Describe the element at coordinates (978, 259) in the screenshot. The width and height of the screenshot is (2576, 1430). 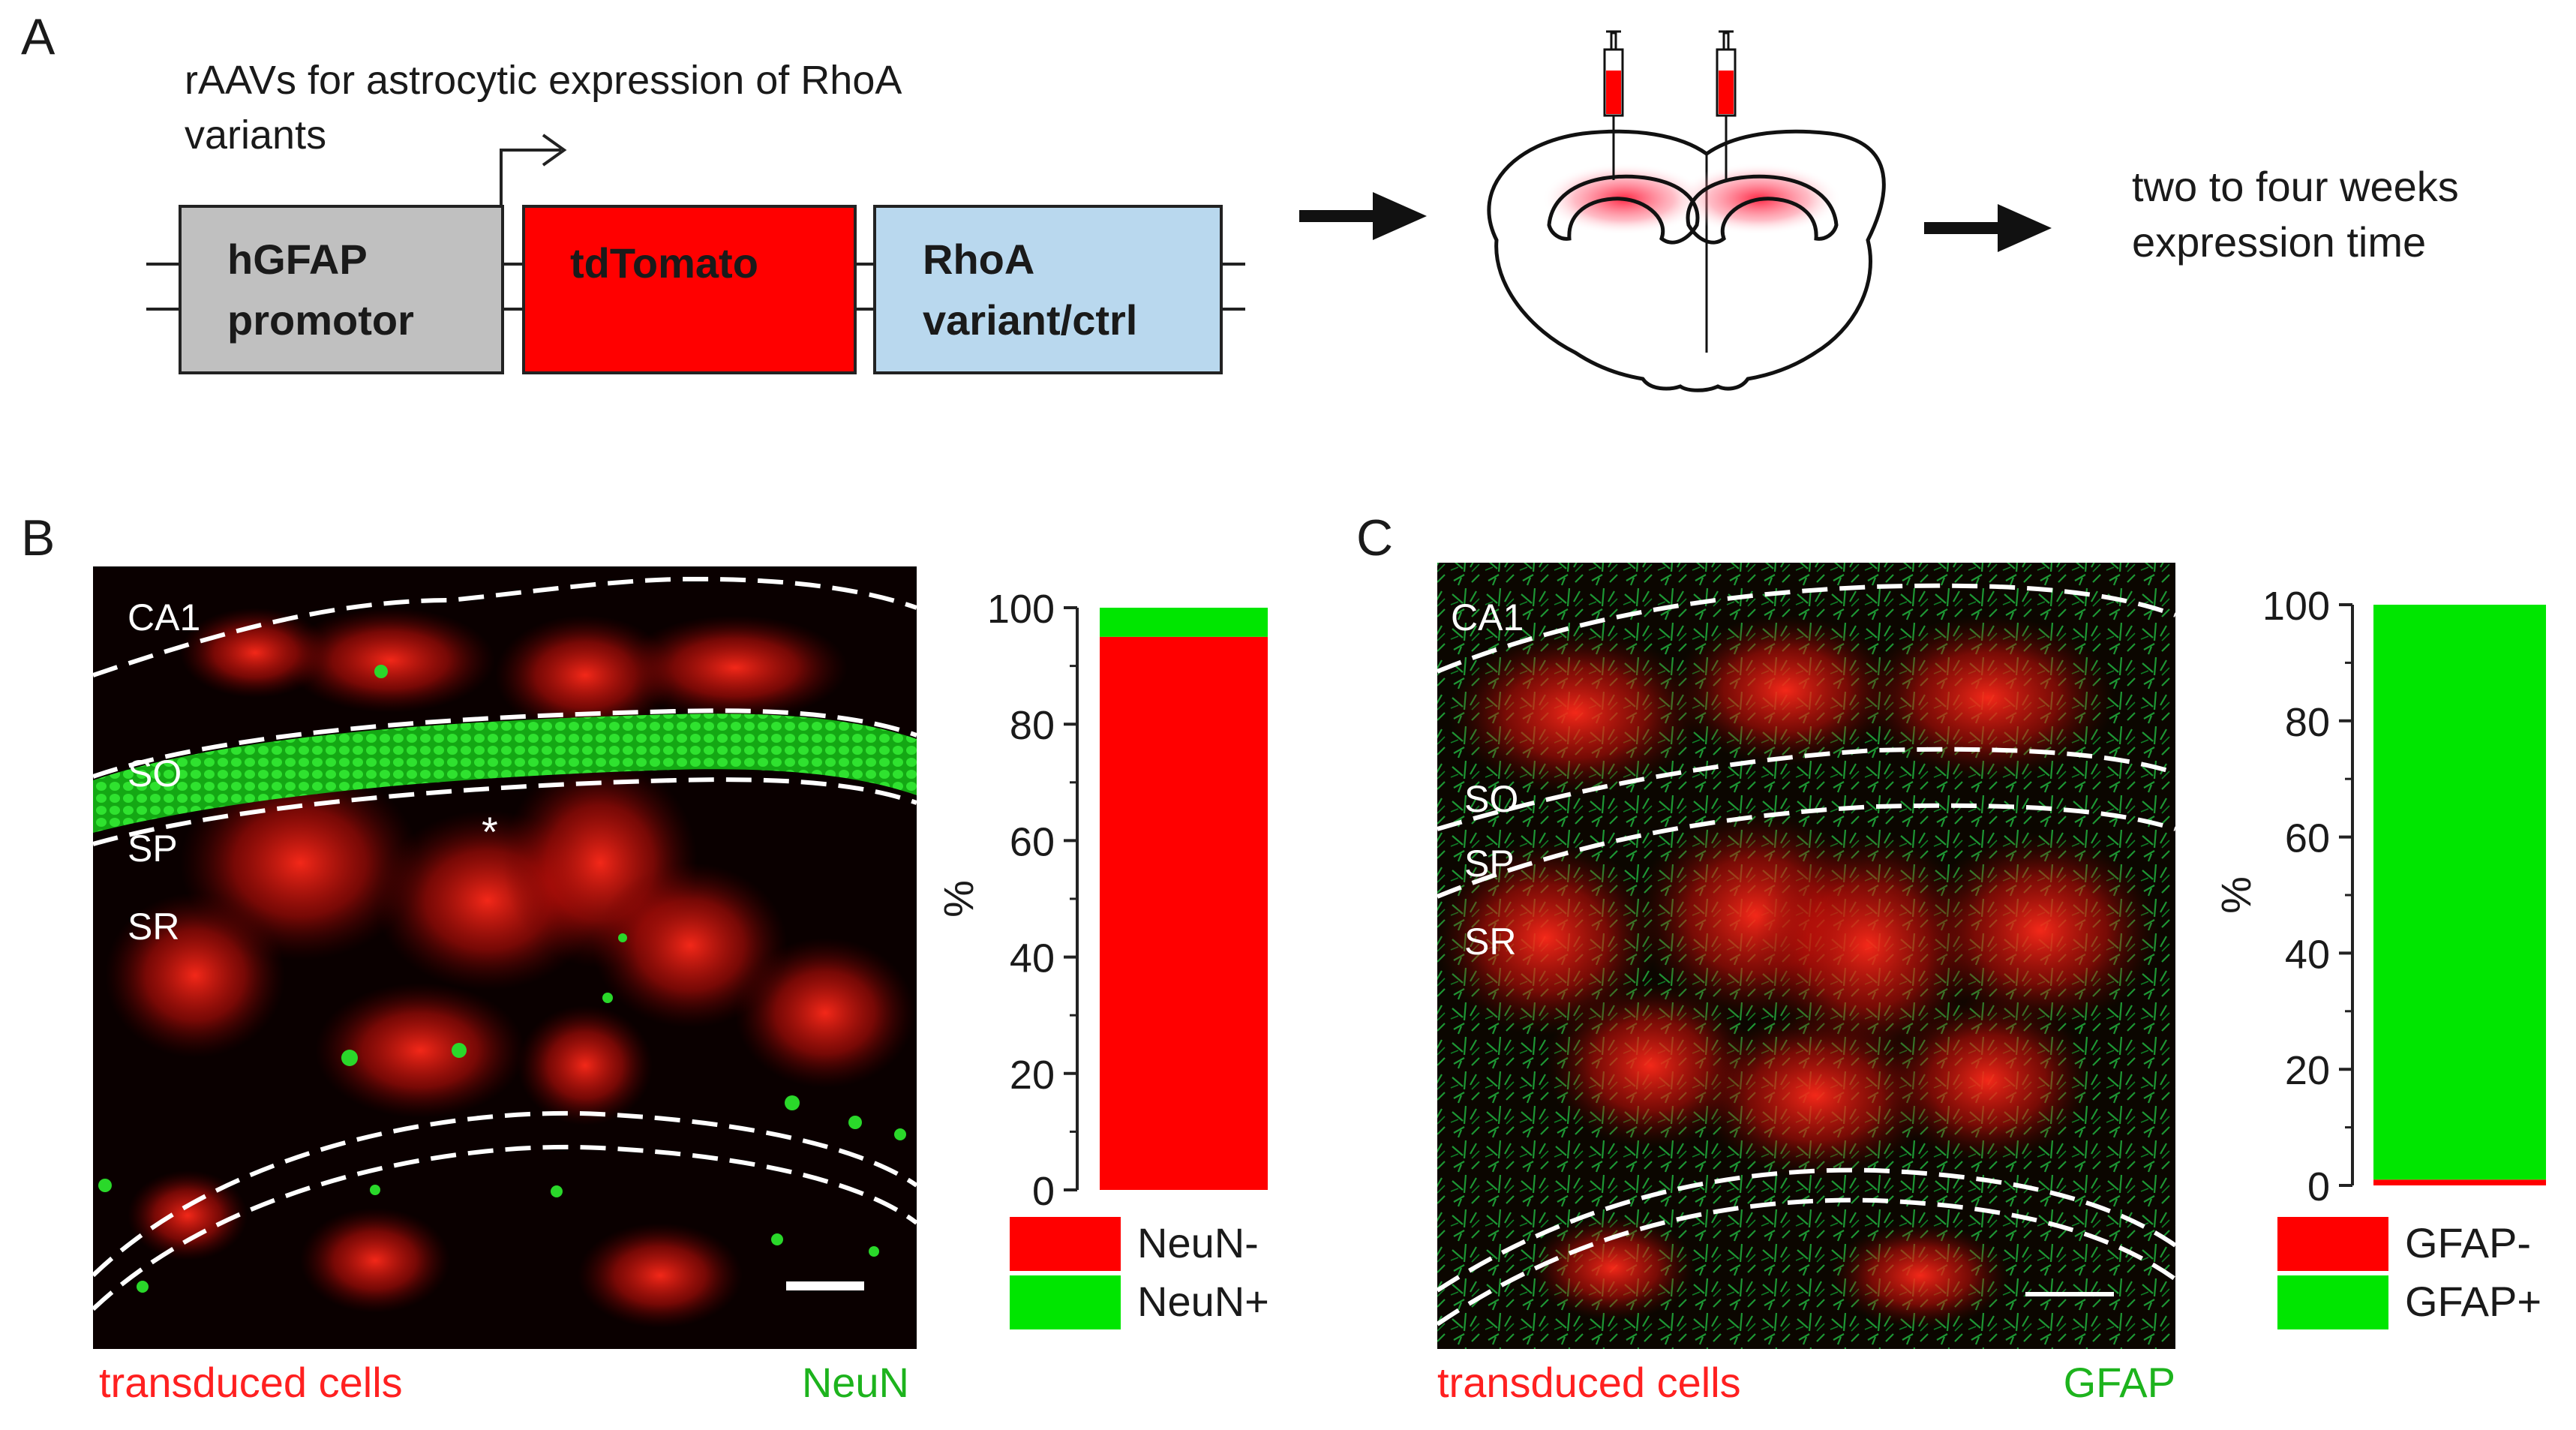
I see `rhoa-label-line1: RhoA` at that location.